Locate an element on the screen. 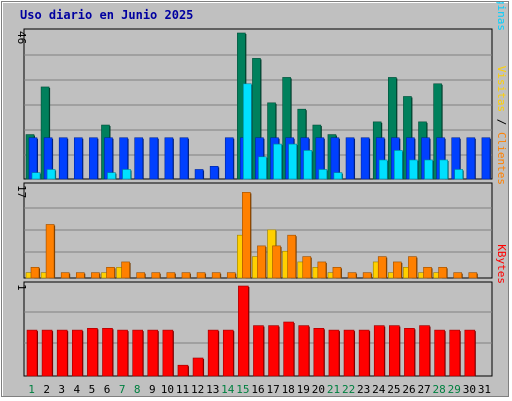 Image resolution: width=512 pixels, height=401 pixels. x-tick-label-24: 24 is located at coordinates (379, 389).